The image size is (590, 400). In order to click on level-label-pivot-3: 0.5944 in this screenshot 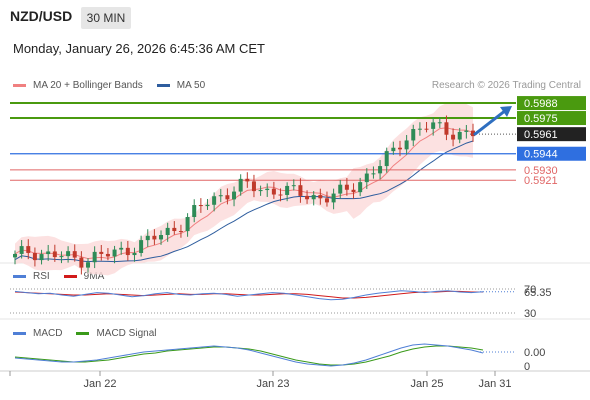, I will do `click(541, 155)`.